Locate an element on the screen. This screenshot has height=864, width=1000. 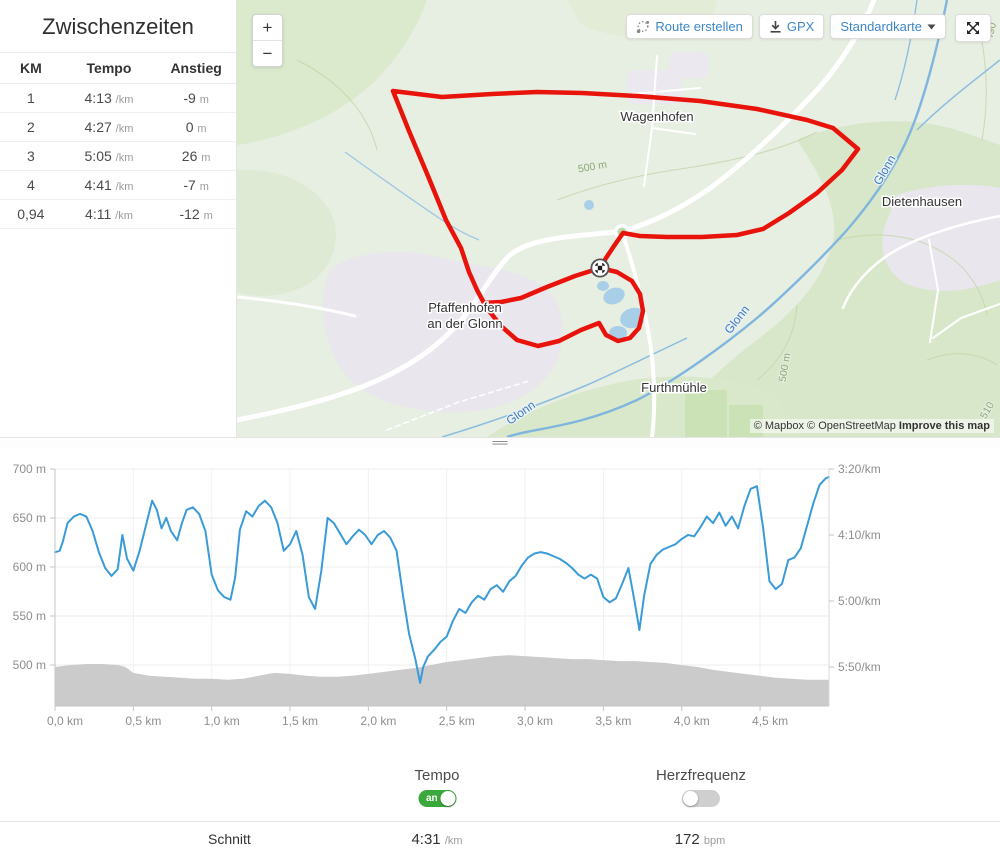
split-anstieg: -9 m is located at coordinates (196, 98).